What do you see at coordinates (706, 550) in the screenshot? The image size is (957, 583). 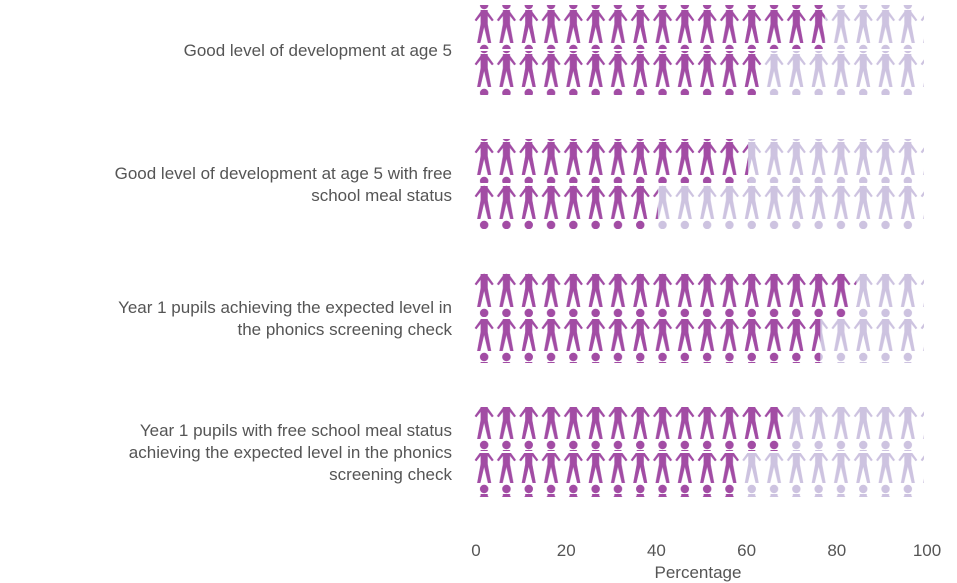 I see `x-axis-ticks: 0 20 40 60 80 100` at bounding box center [706, 550].